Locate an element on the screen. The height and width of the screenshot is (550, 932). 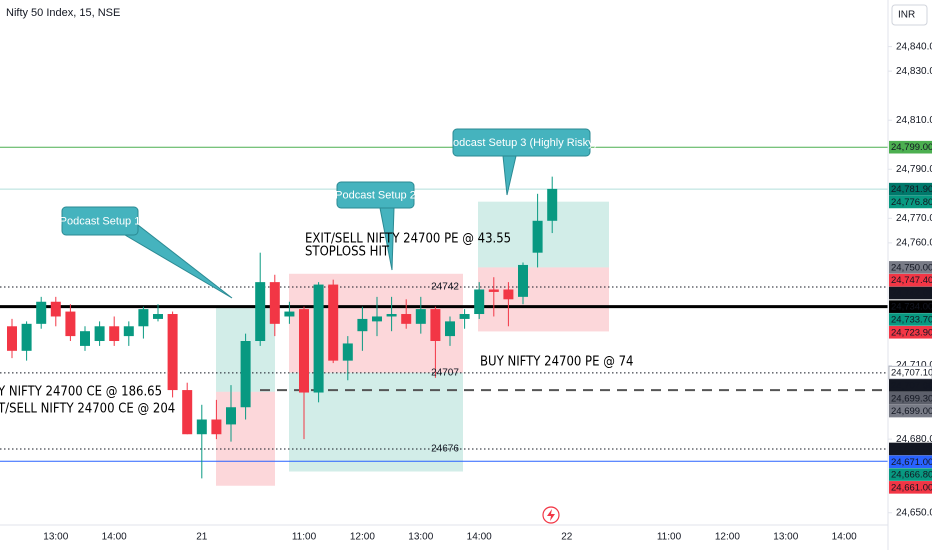
y-tick-label: 24,790.00 is located at coordinates (914, 169).